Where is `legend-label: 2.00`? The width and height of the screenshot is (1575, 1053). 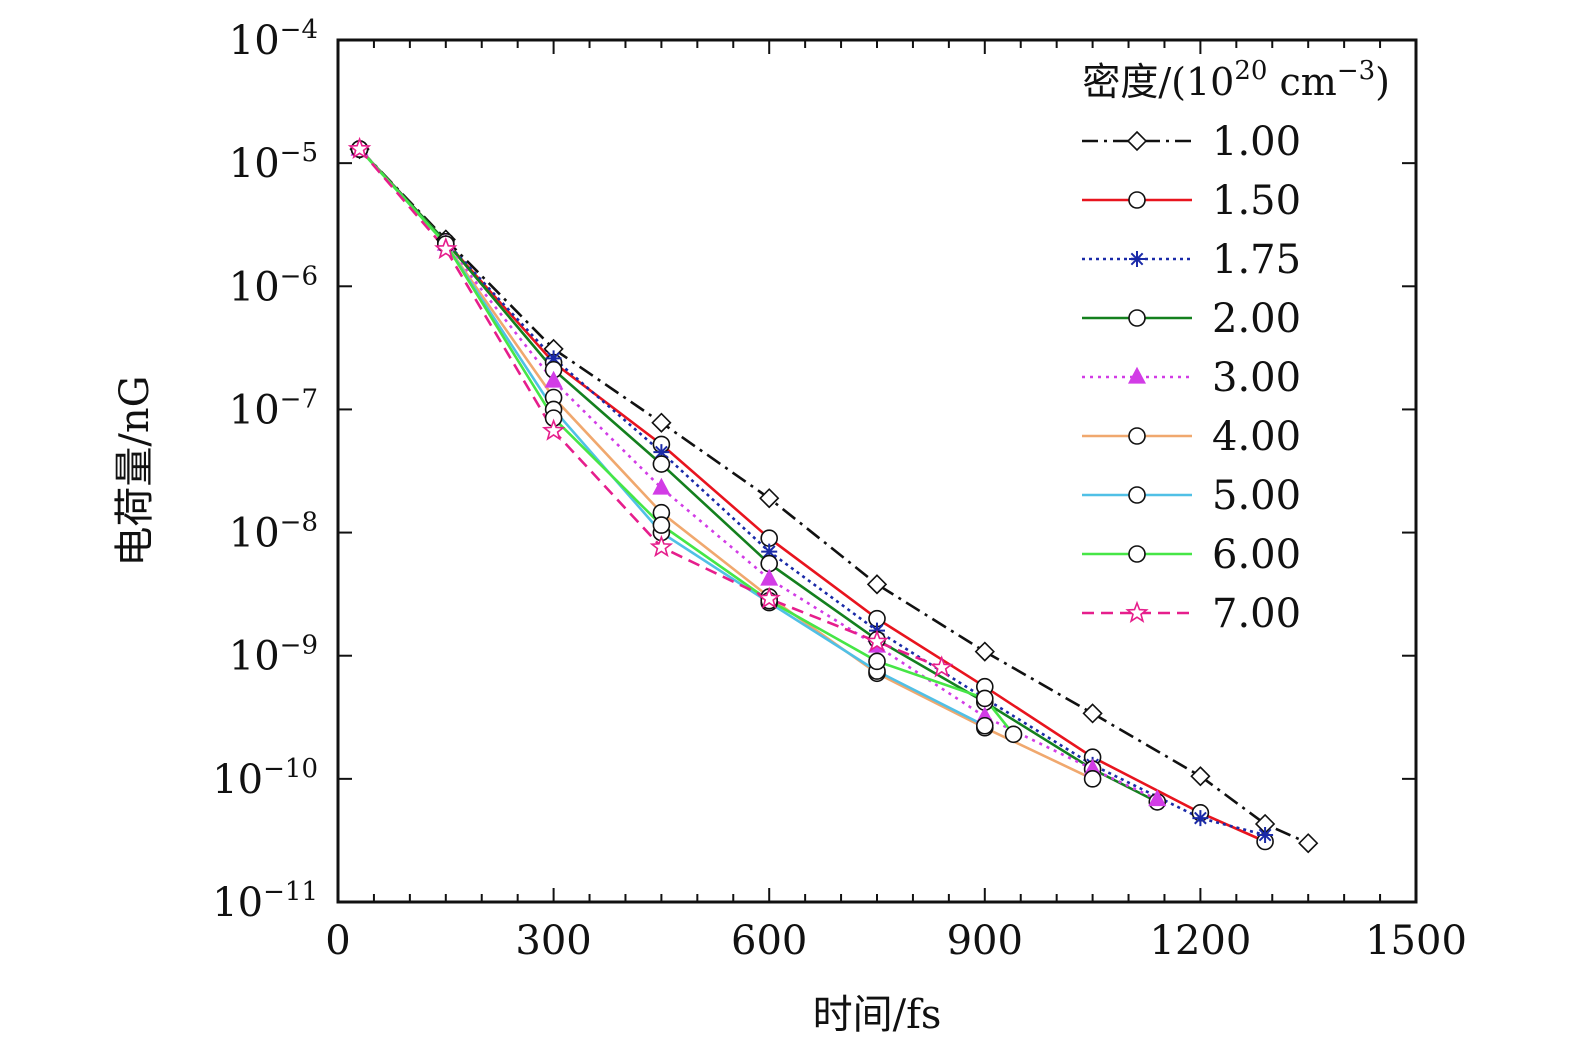
legend-label: 2.00 is located at coordinates (1256, 319).